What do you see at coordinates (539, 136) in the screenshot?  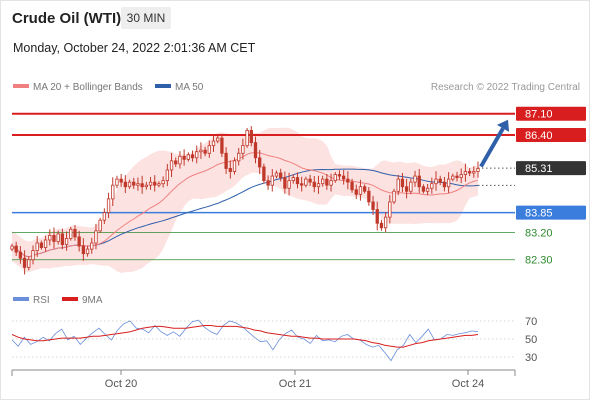 I see `level-label-86.40: 86.40` at bounding box center [539, 136].